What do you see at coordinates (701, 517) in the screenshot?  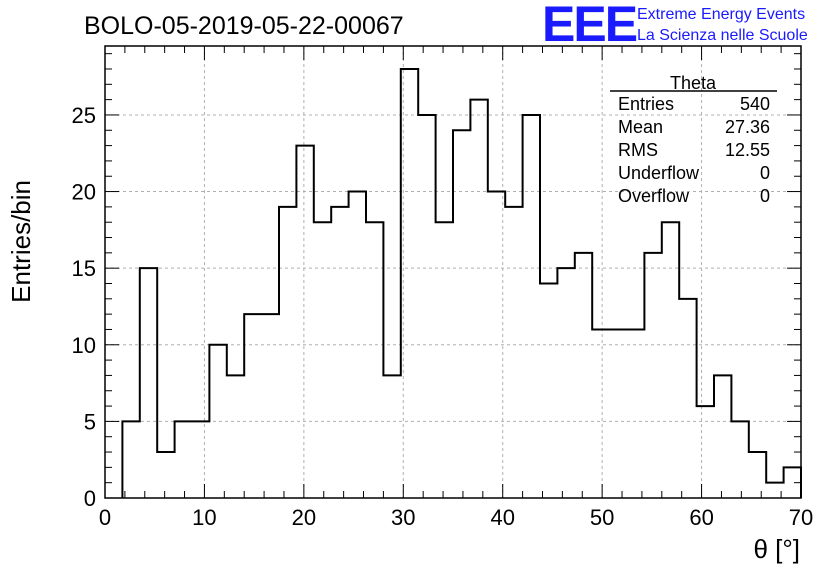 I see `x-tick-label: 60` at bounding box center [701, 517].